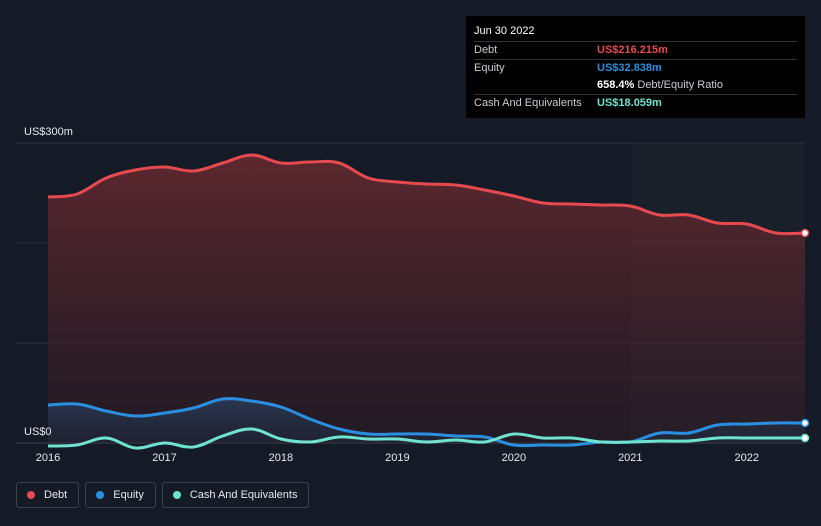  Describe the element at coordinates (635, 85) in the screenshot. I see `tooltip-ratio-row: 658.4% Debt/Equity Ratio` at that location.